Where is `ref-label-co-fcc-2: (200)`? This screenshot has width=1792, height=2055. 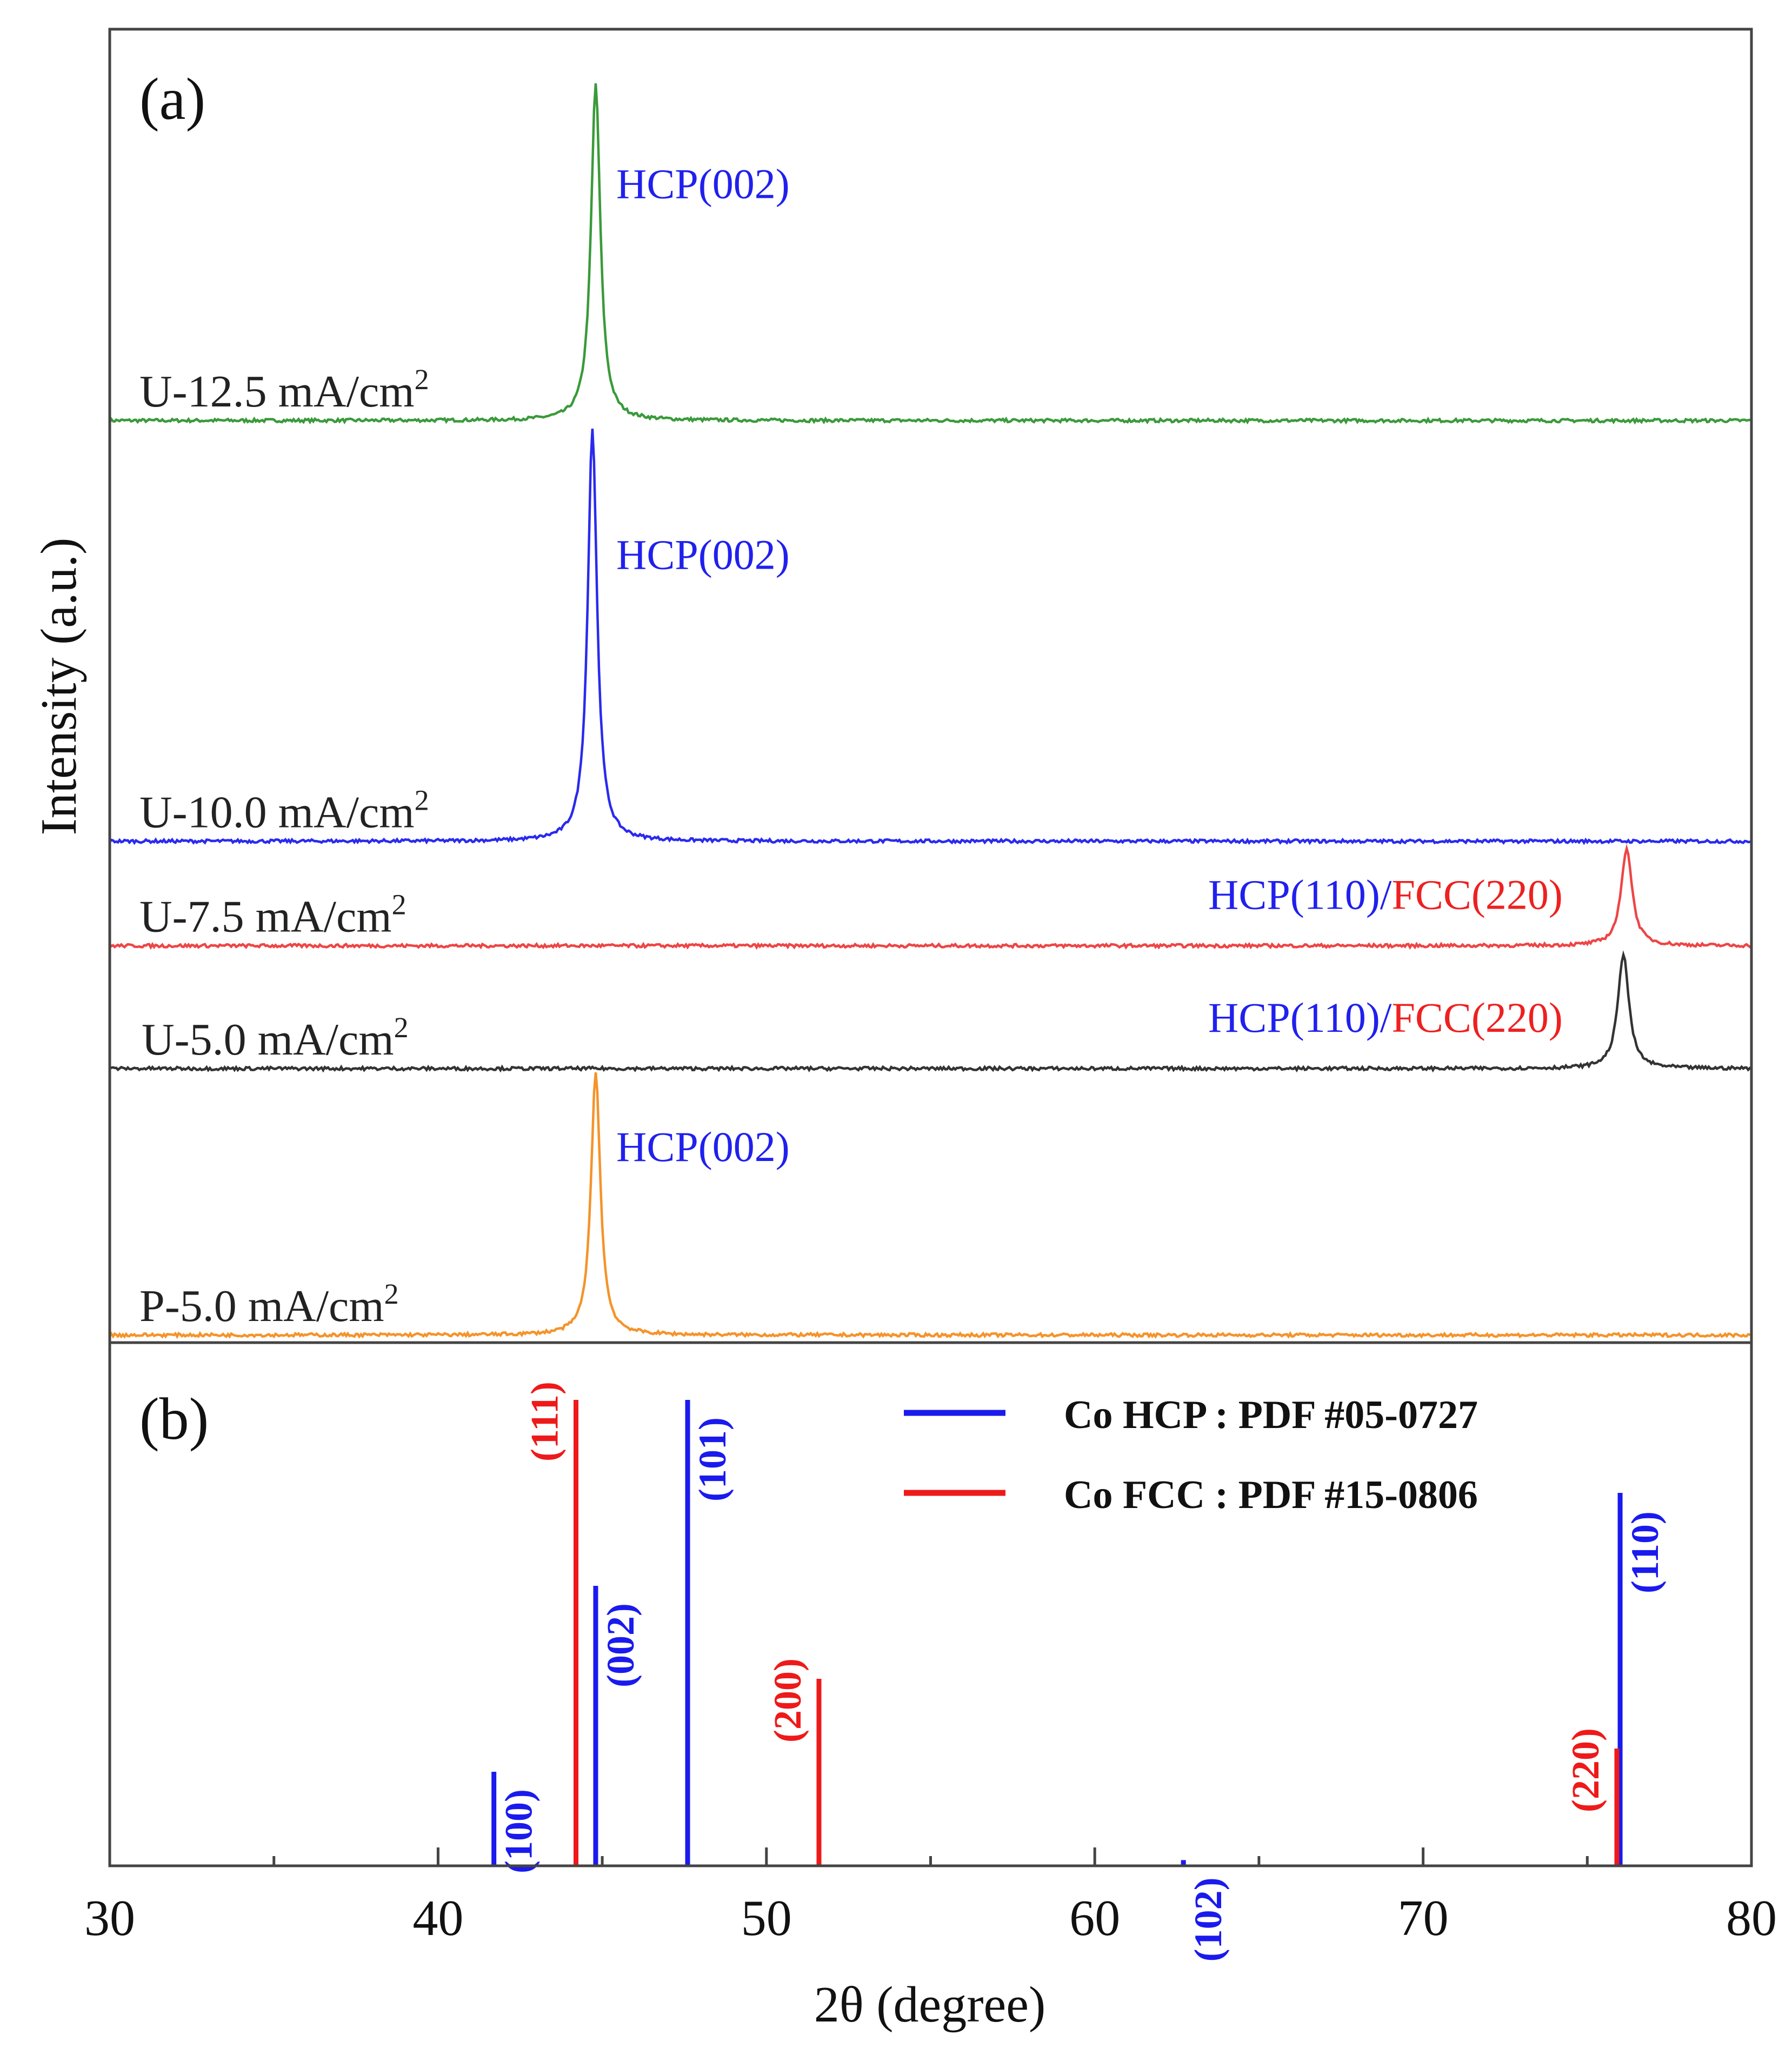
ref-label-co-fcc-2: (200) is located at coordinates (787, 1700).